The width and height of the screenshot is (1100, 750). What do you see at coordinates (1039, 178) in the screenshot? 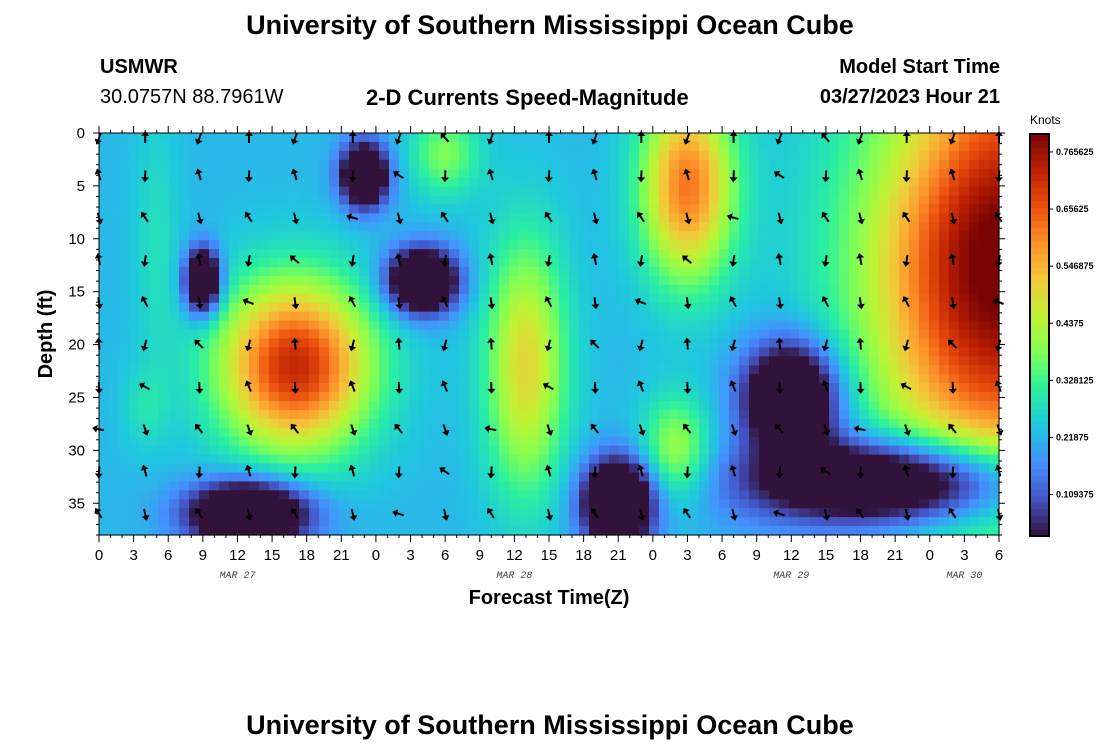
I see `colorbar-segment` at bounding box center [1039, 178].